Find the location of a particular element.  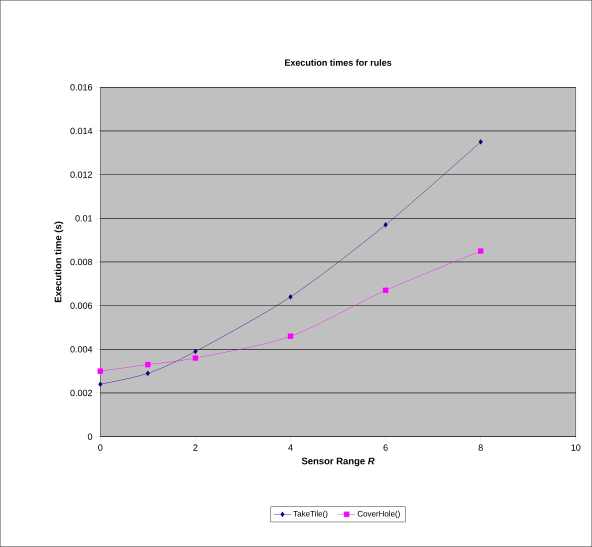

y-tick-label: 0.012 is located at coordinates (81, 174).